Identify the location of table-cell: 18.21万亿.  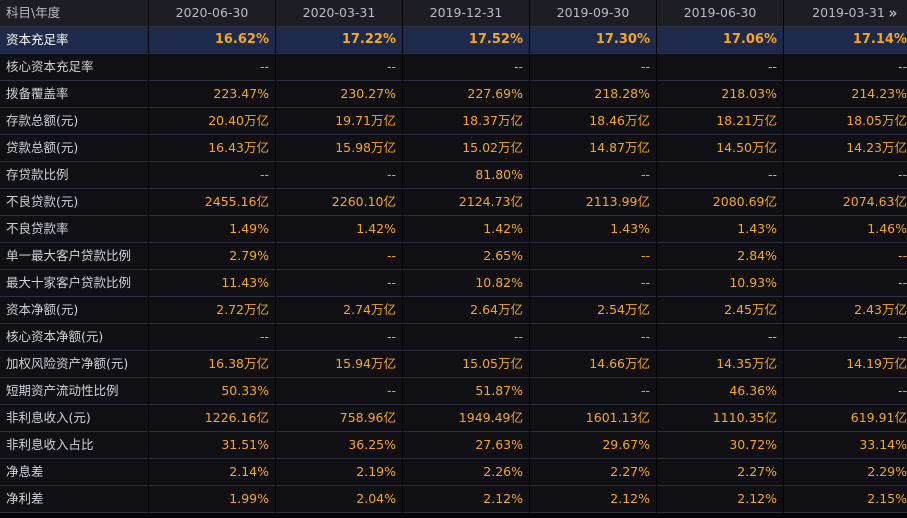
(720, 121).